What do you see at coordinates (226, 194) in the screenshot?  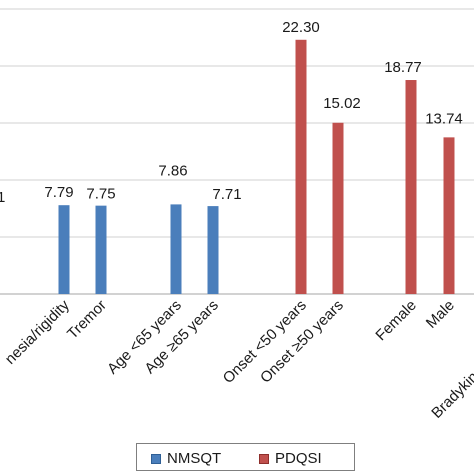 I see `value-label-3: 7.71` at bounding box center [226, 194].